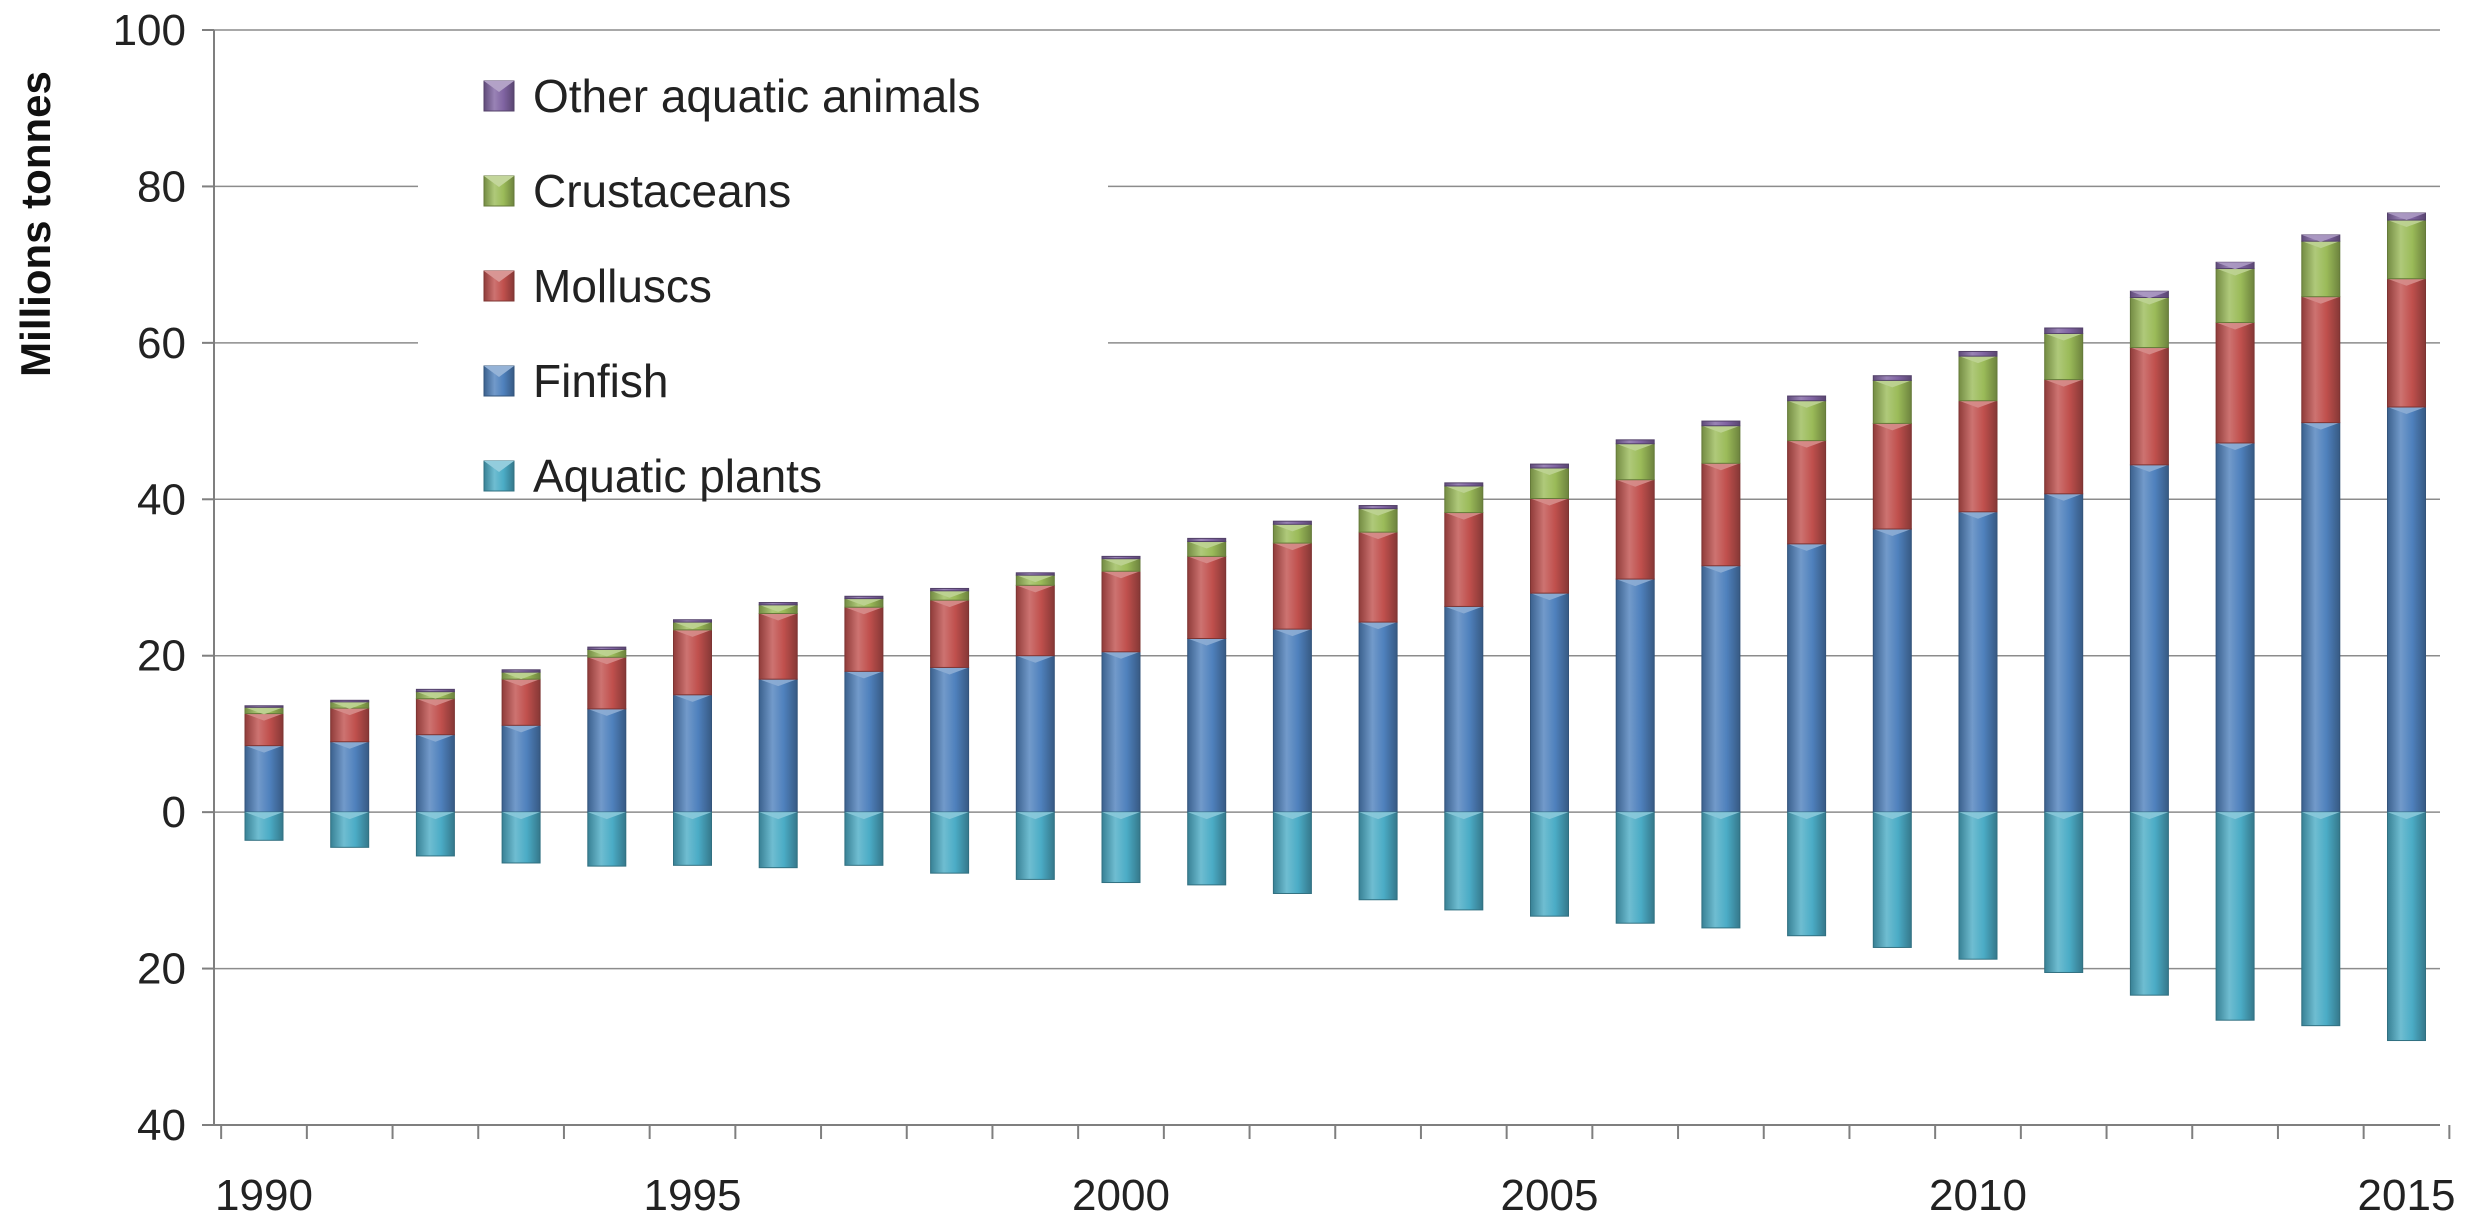 The height and width of the screenshot is (1222, 2465). Describe the element at coordinates (161, 186) in the screenshot. I see `y-tick-label: 80` at that location.